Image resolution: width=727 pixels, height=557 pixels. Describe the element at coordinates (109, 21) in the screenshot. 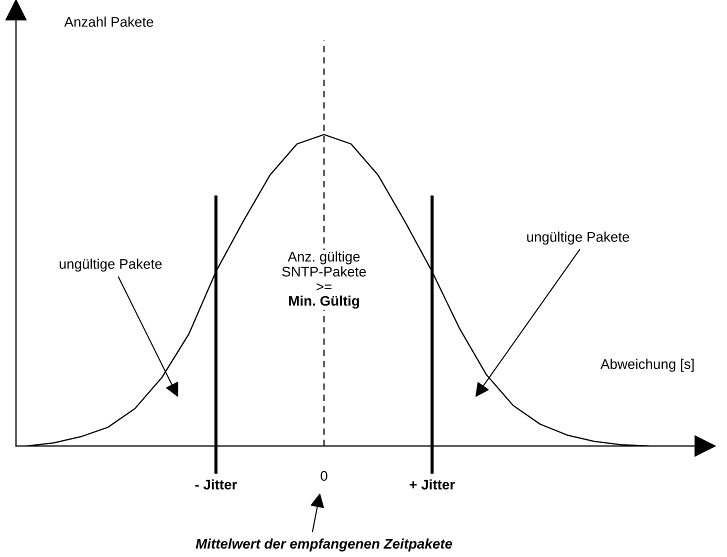

I see `text: Anzahl Pakete` at that location.